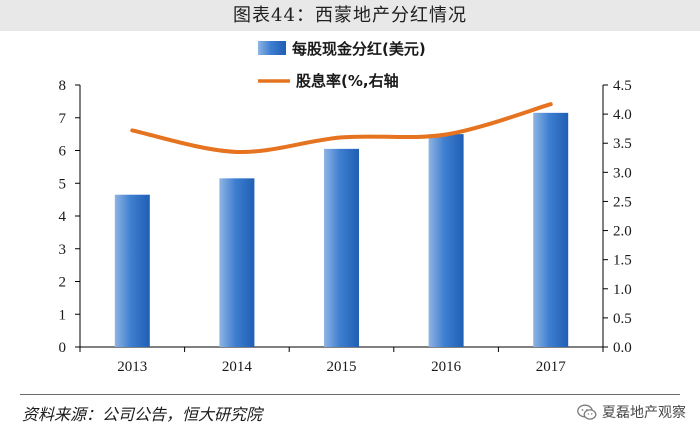 This screenshot has width=700, height=437. I want to click on source-note: 资料来源：公司公告，恒大研究院, so click(142, 414).